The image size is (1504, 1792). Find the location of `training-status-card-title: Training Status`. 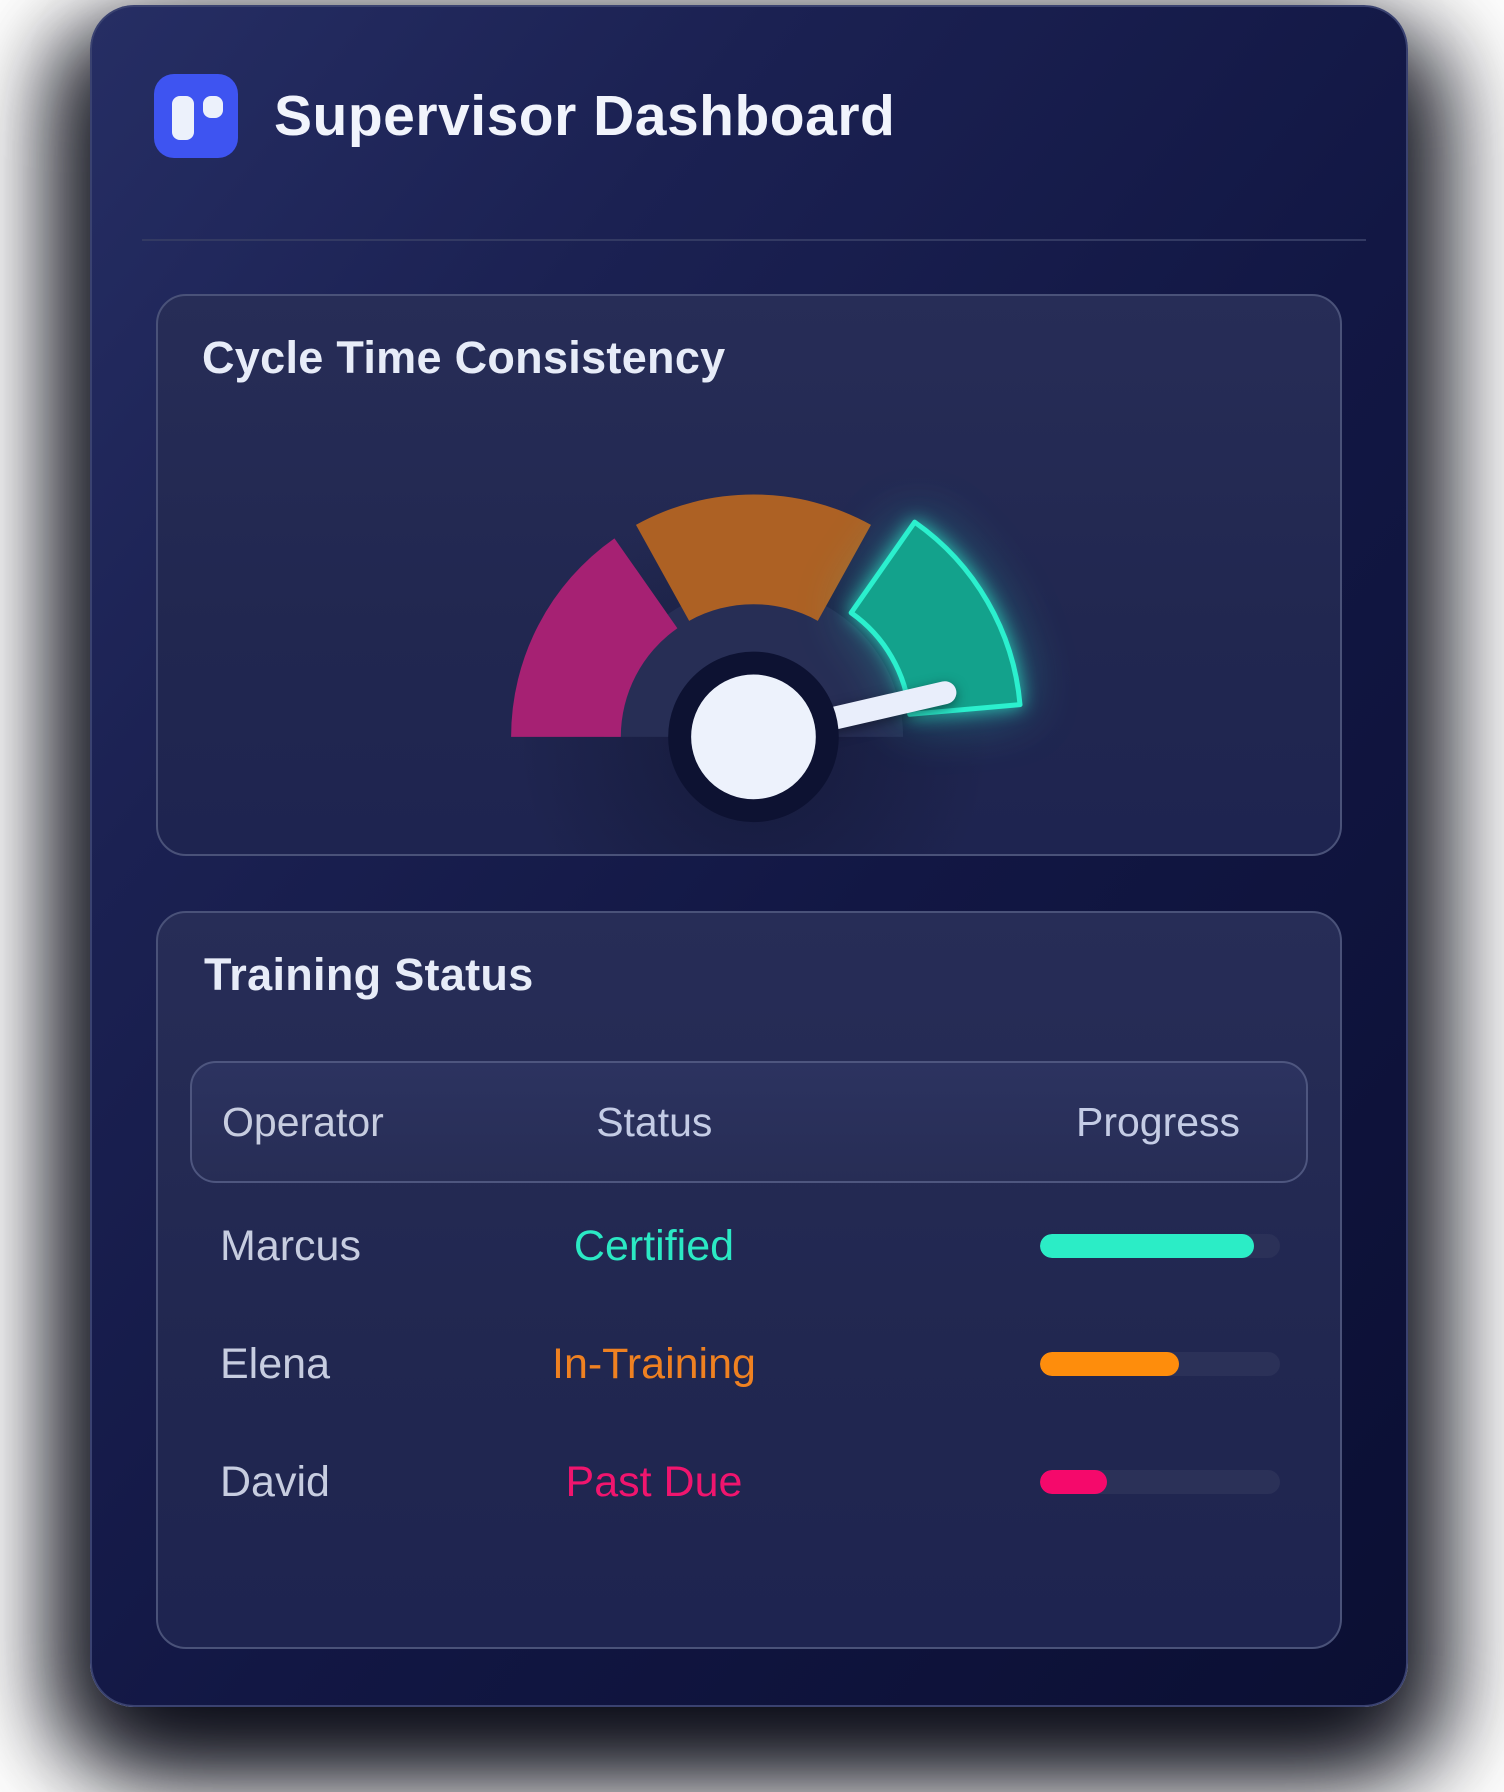

training-status-card-title: Training Status is located at coordinates (369, 974).